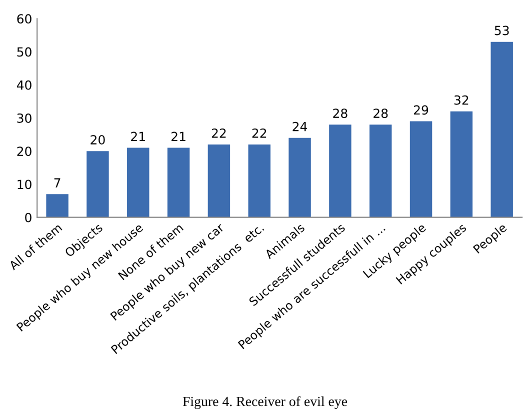 This screenshot has width=530, height=414. What do you see at coordinates (421, 110) in the screenshot?
I see `data-label: 29` at bounding box center [421, 110].